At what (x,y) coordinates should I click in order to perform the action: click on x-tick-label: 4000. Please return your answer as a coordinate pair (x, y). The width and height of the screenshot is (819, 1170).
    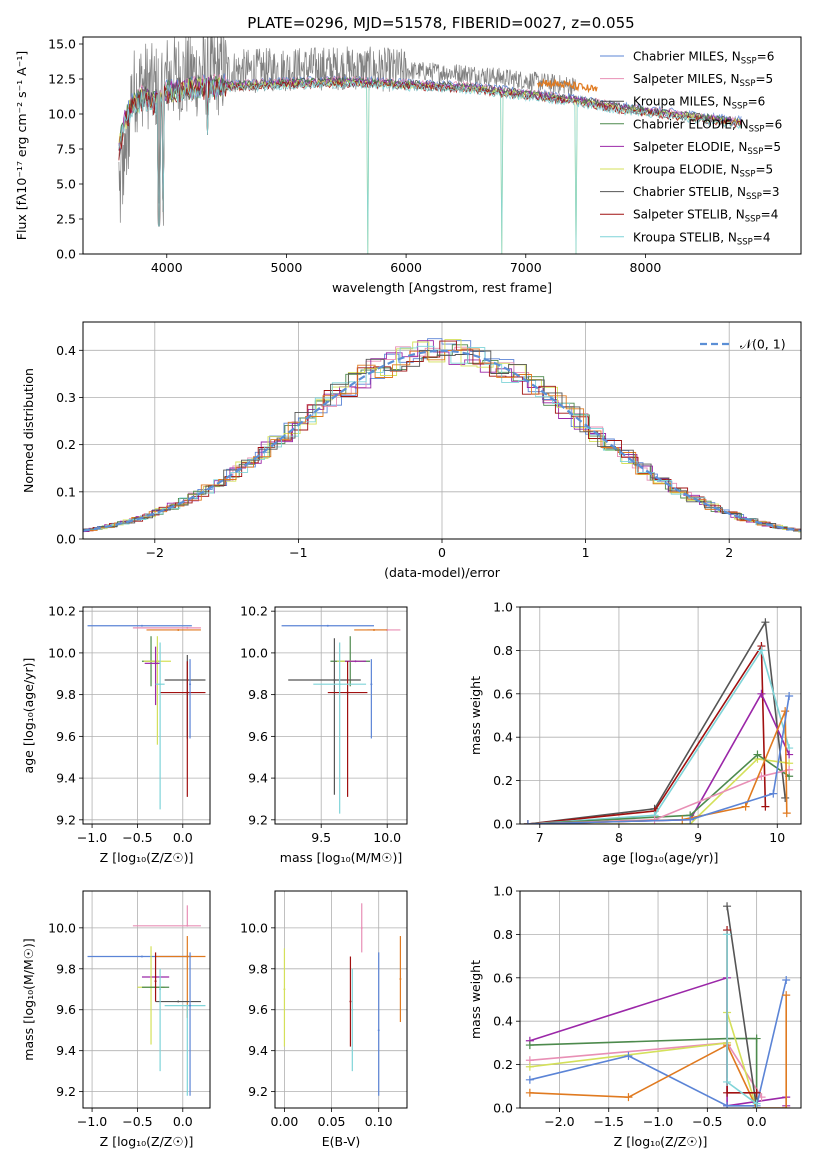
    Looking at the image, I should click on (167, 267).